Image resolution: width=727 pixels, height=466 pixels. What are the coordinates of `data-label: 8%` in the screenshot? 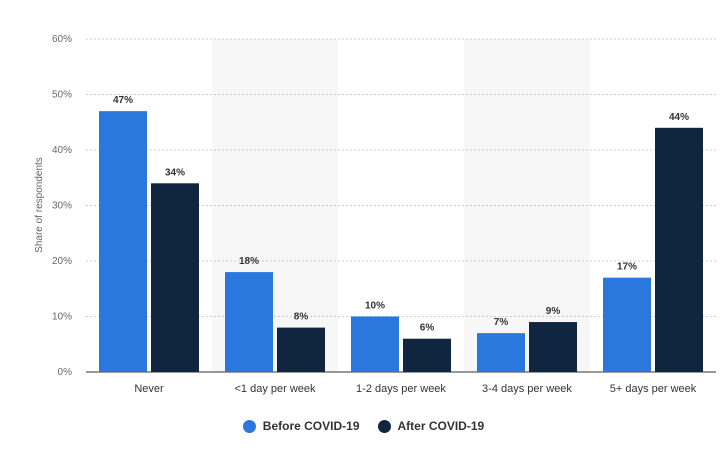 It's located at (301, 317).